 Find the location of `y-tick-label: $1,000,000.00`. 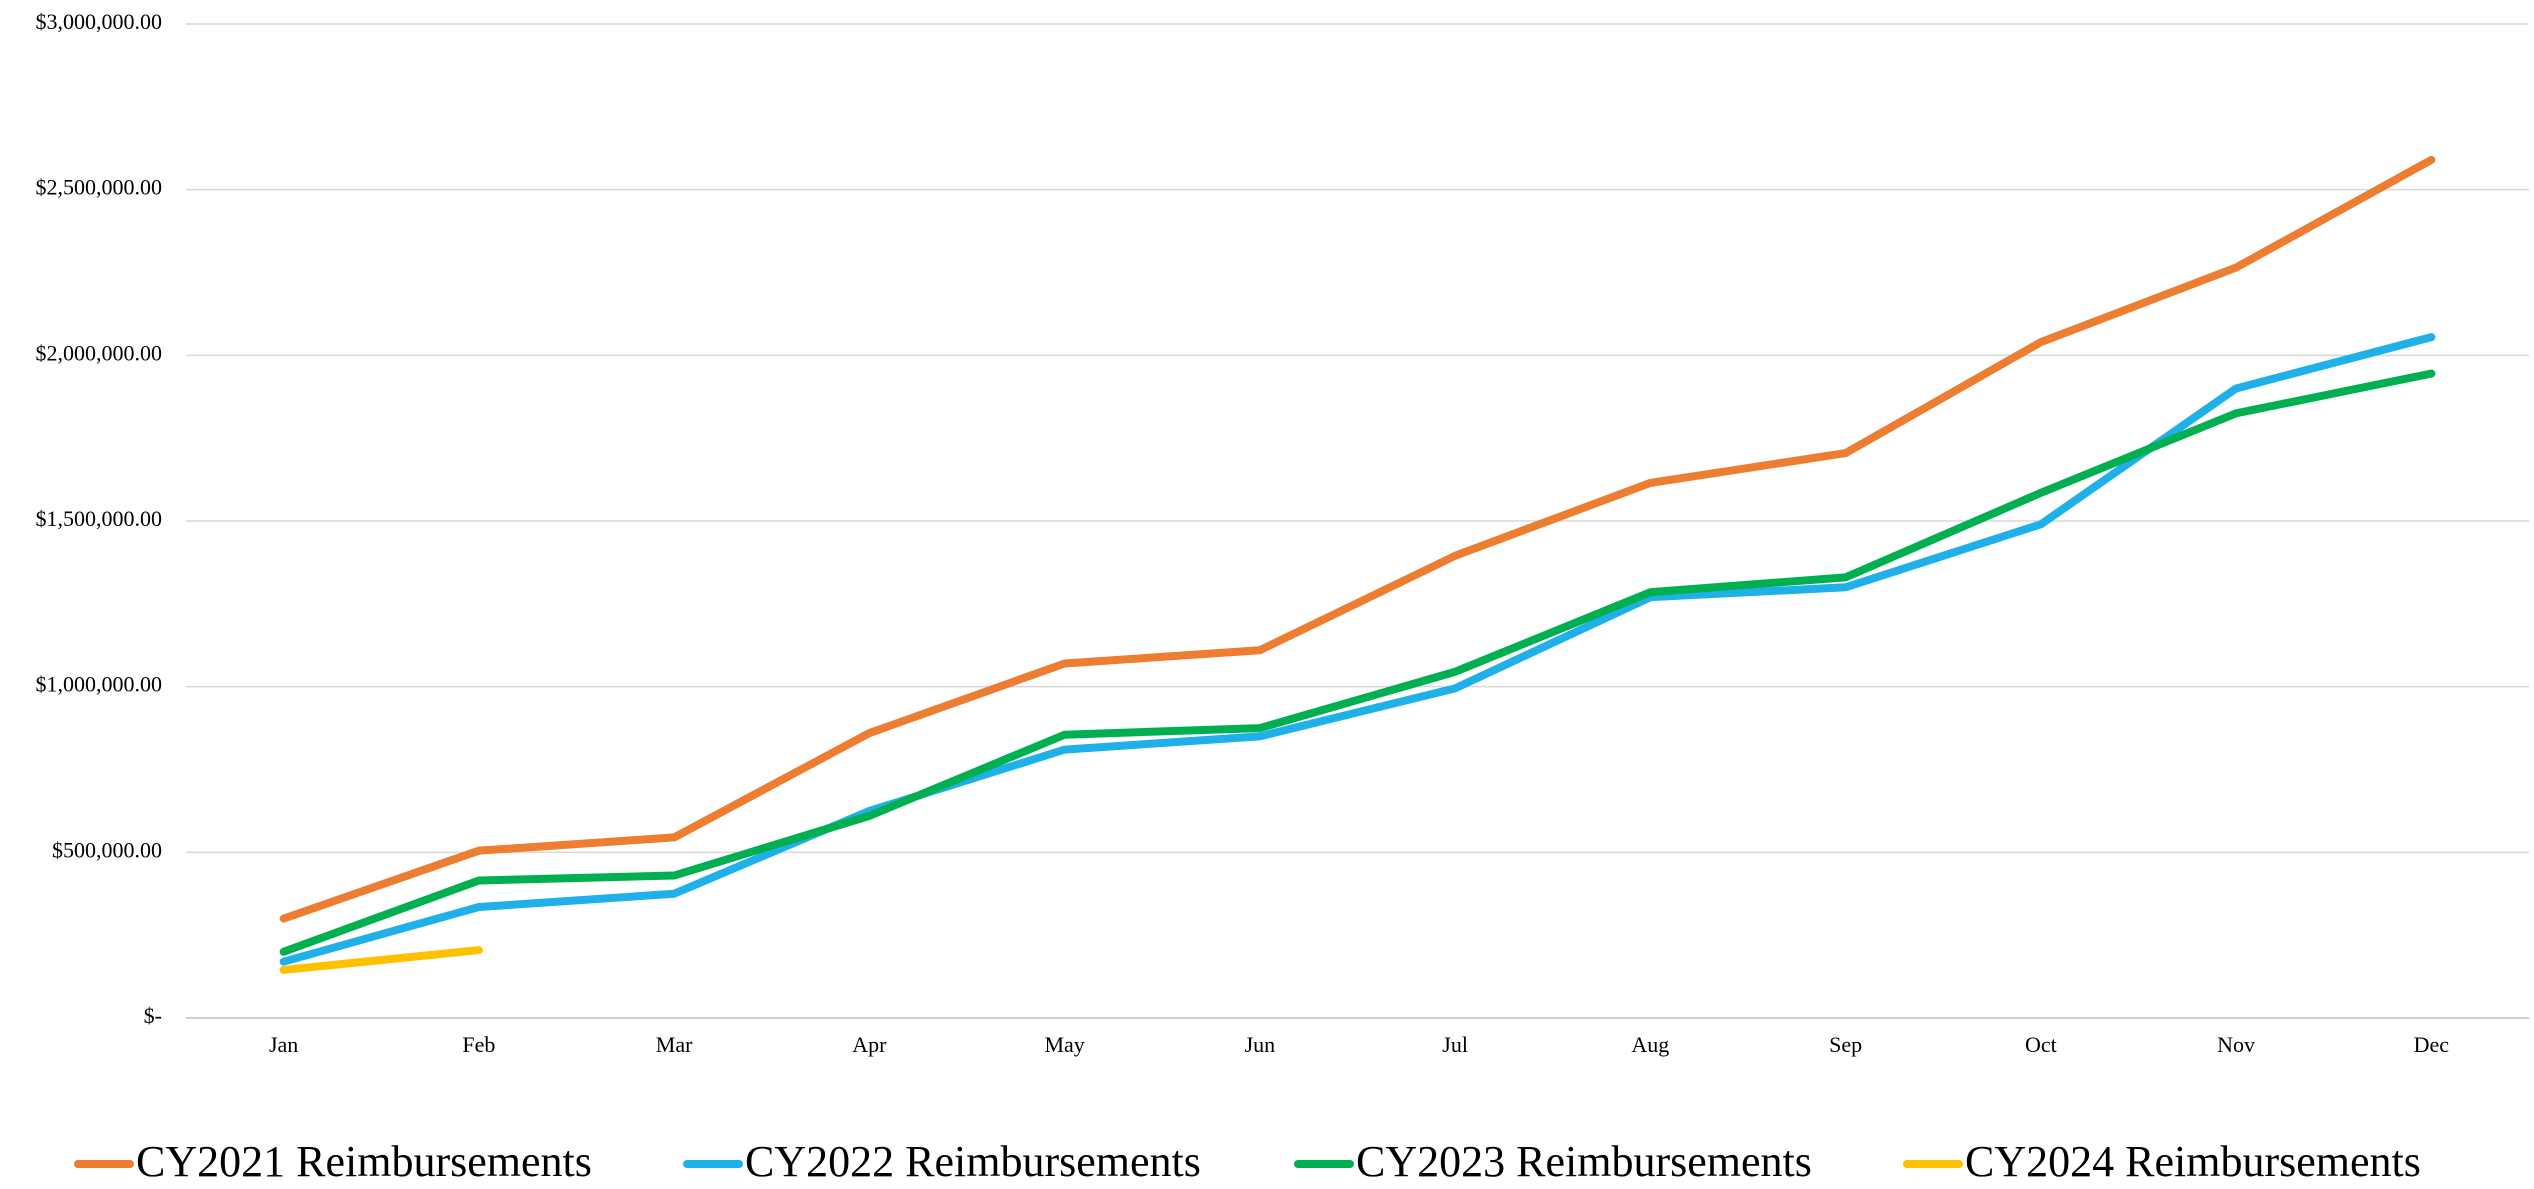

y-tick-label: $1,000,000.00 is located at coordinates (99, 684).